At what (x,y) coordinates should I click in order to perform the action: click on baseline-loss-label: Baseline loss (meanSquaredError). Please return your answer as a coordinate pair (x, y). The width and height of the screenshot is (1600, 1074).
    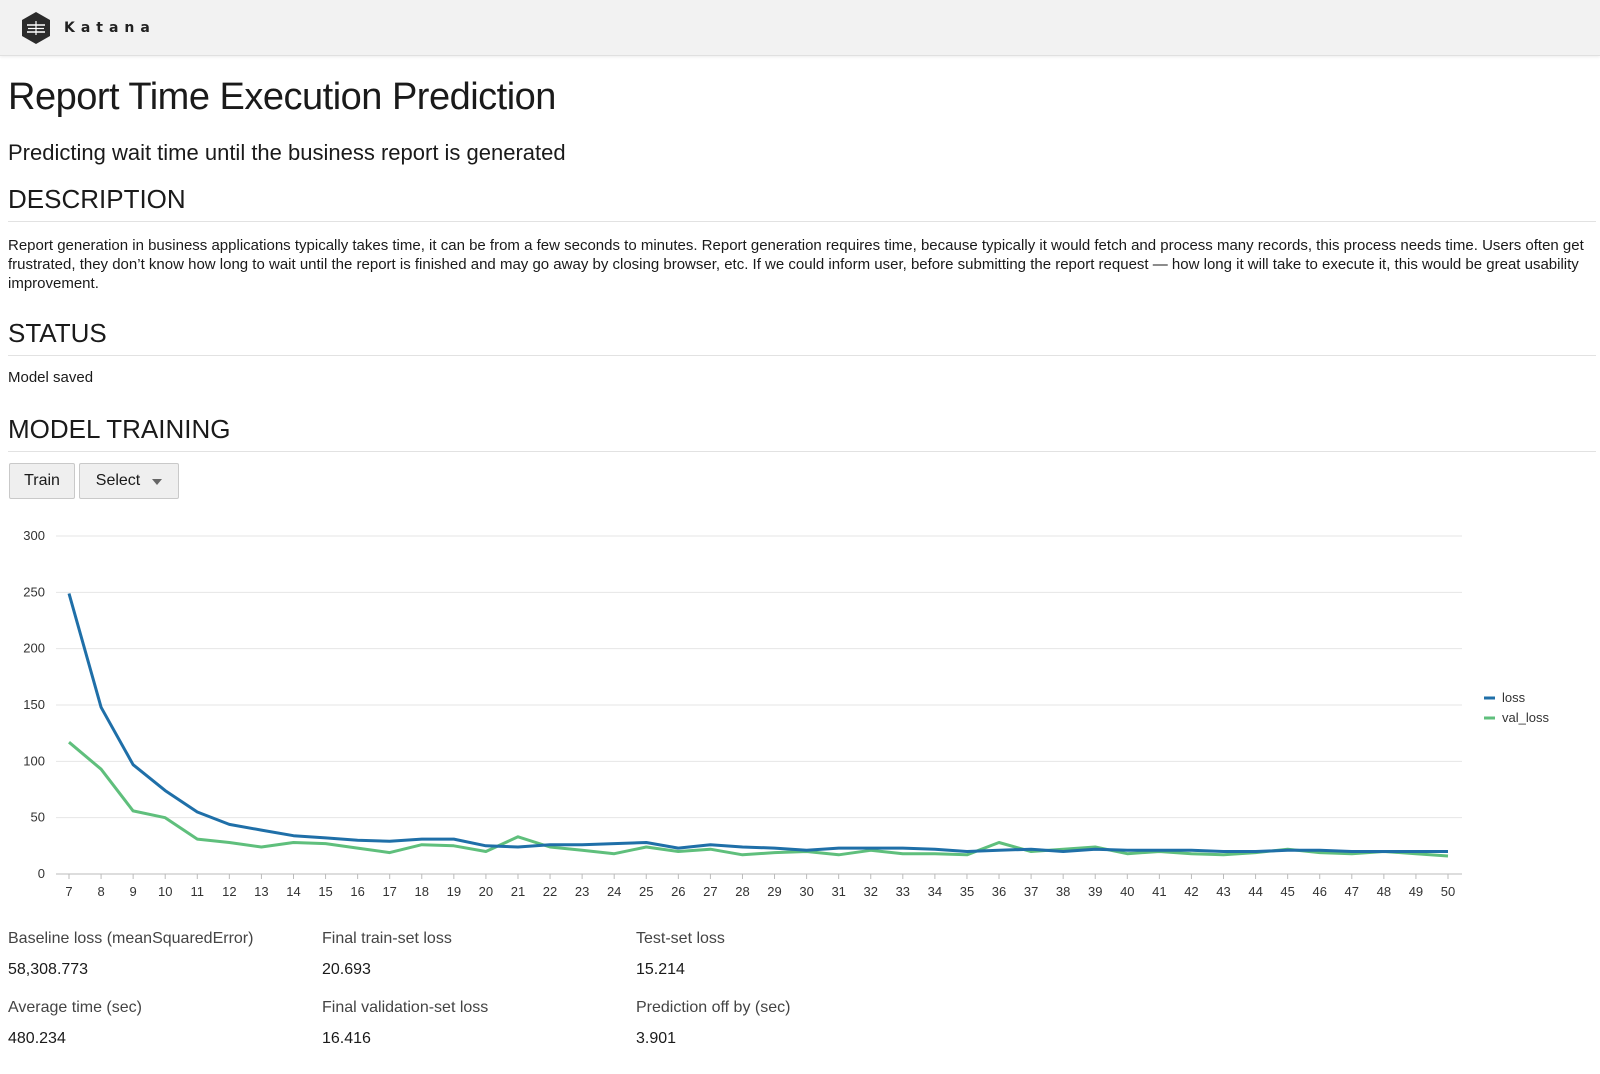
    Looking at the image, I should click on (131, 938).